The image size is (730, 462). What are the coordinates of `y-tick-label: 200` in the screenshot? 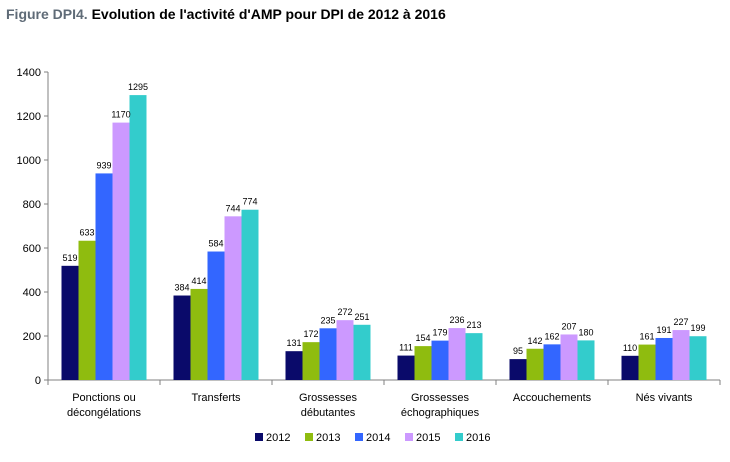 It's located at (32, 337).